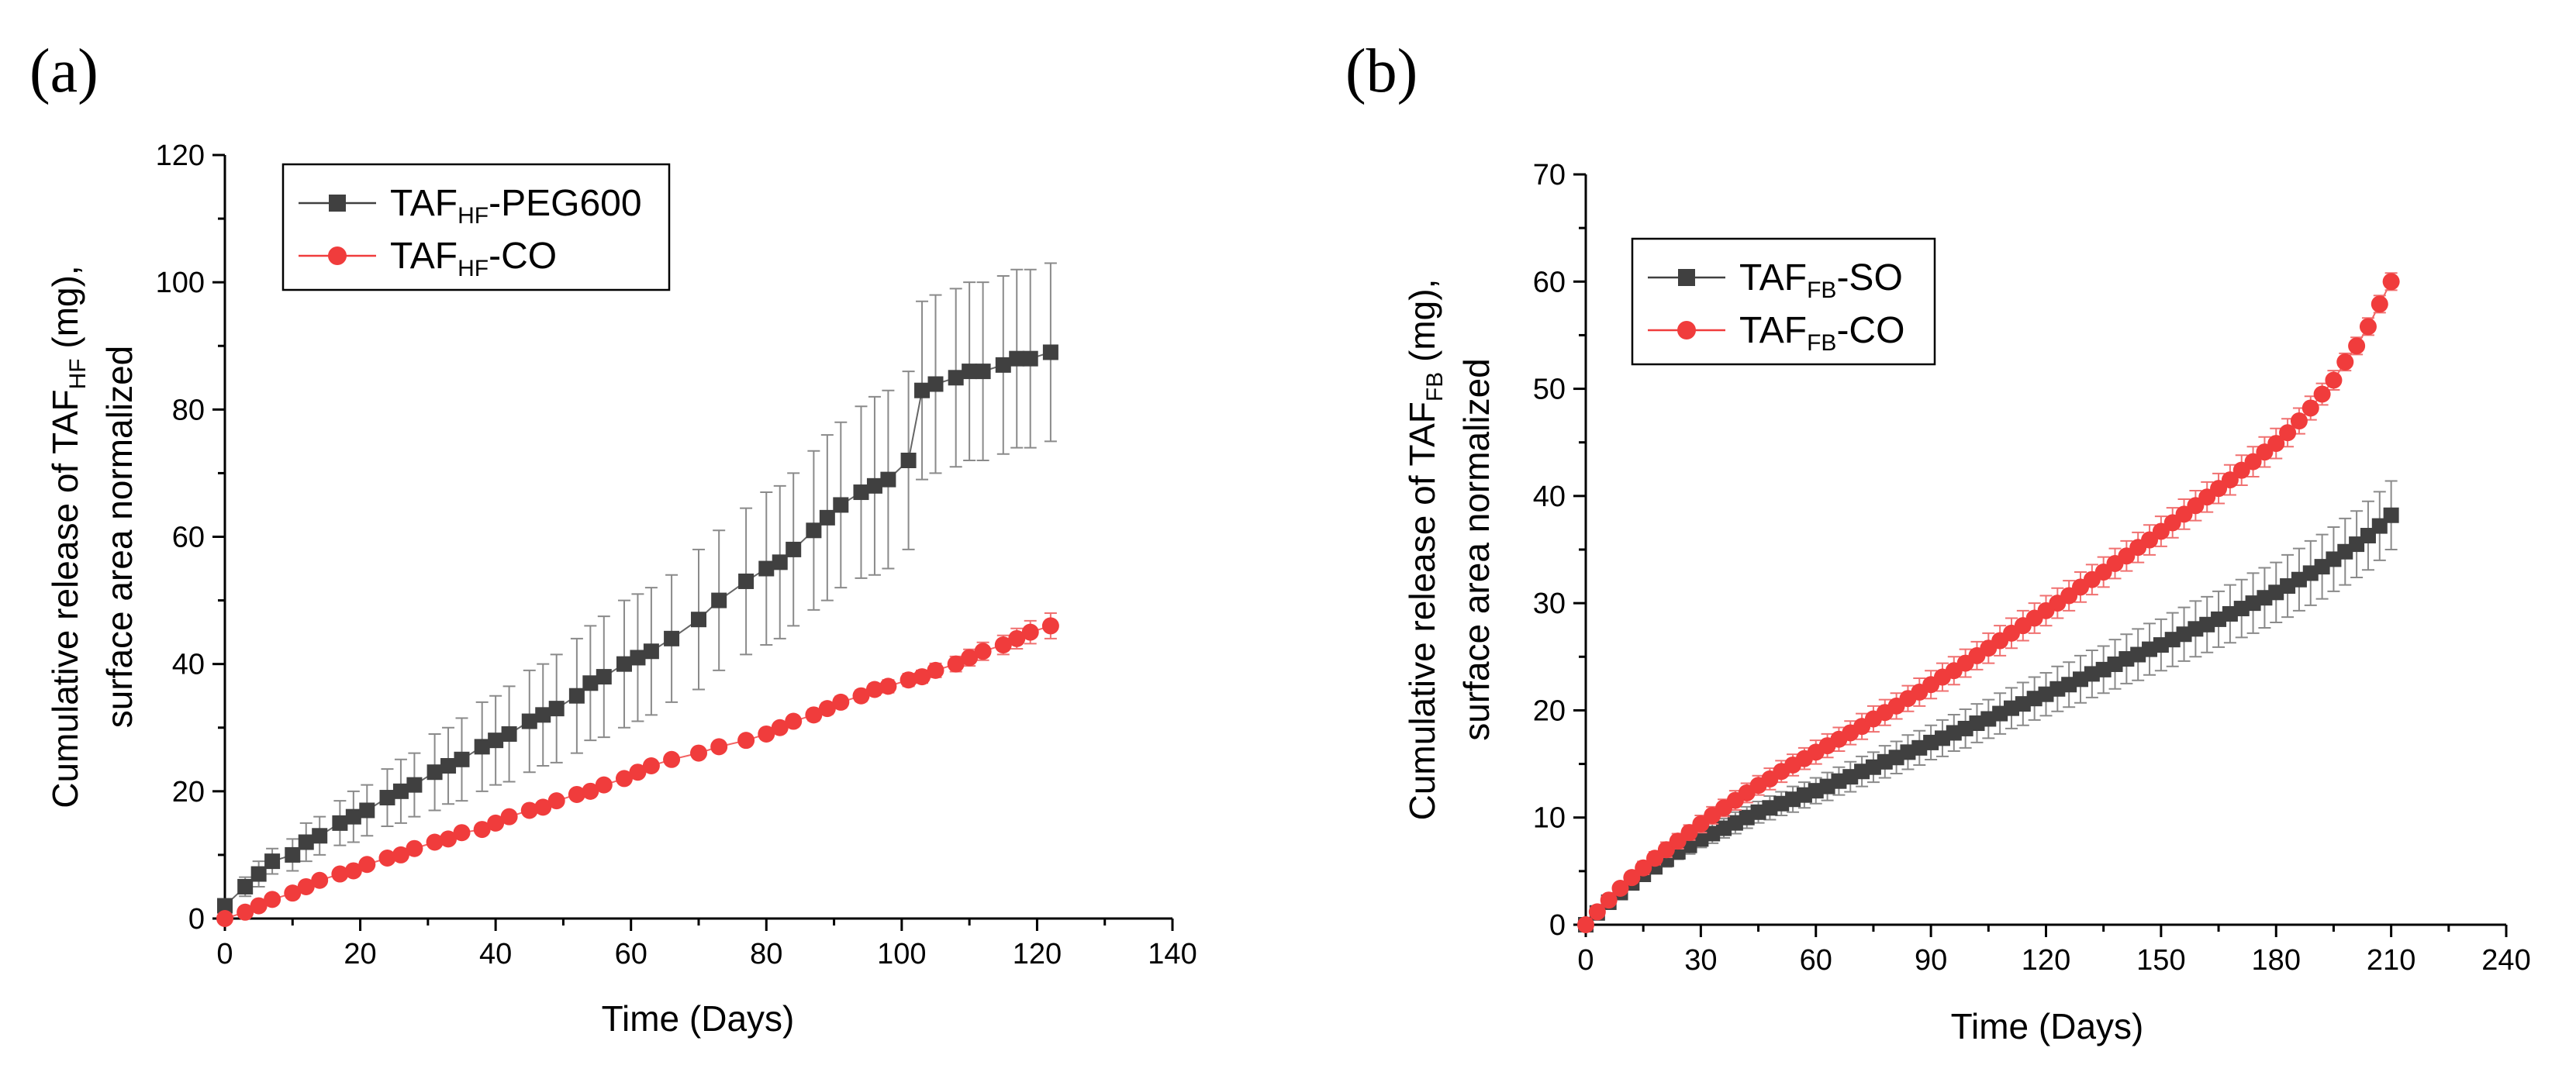 Image resolution: width=2576 pixels, height=1072 pixels. Describe the element at coordinates (1172, 954) in the screenshot. I see `x-tick-label: 140` at that location.